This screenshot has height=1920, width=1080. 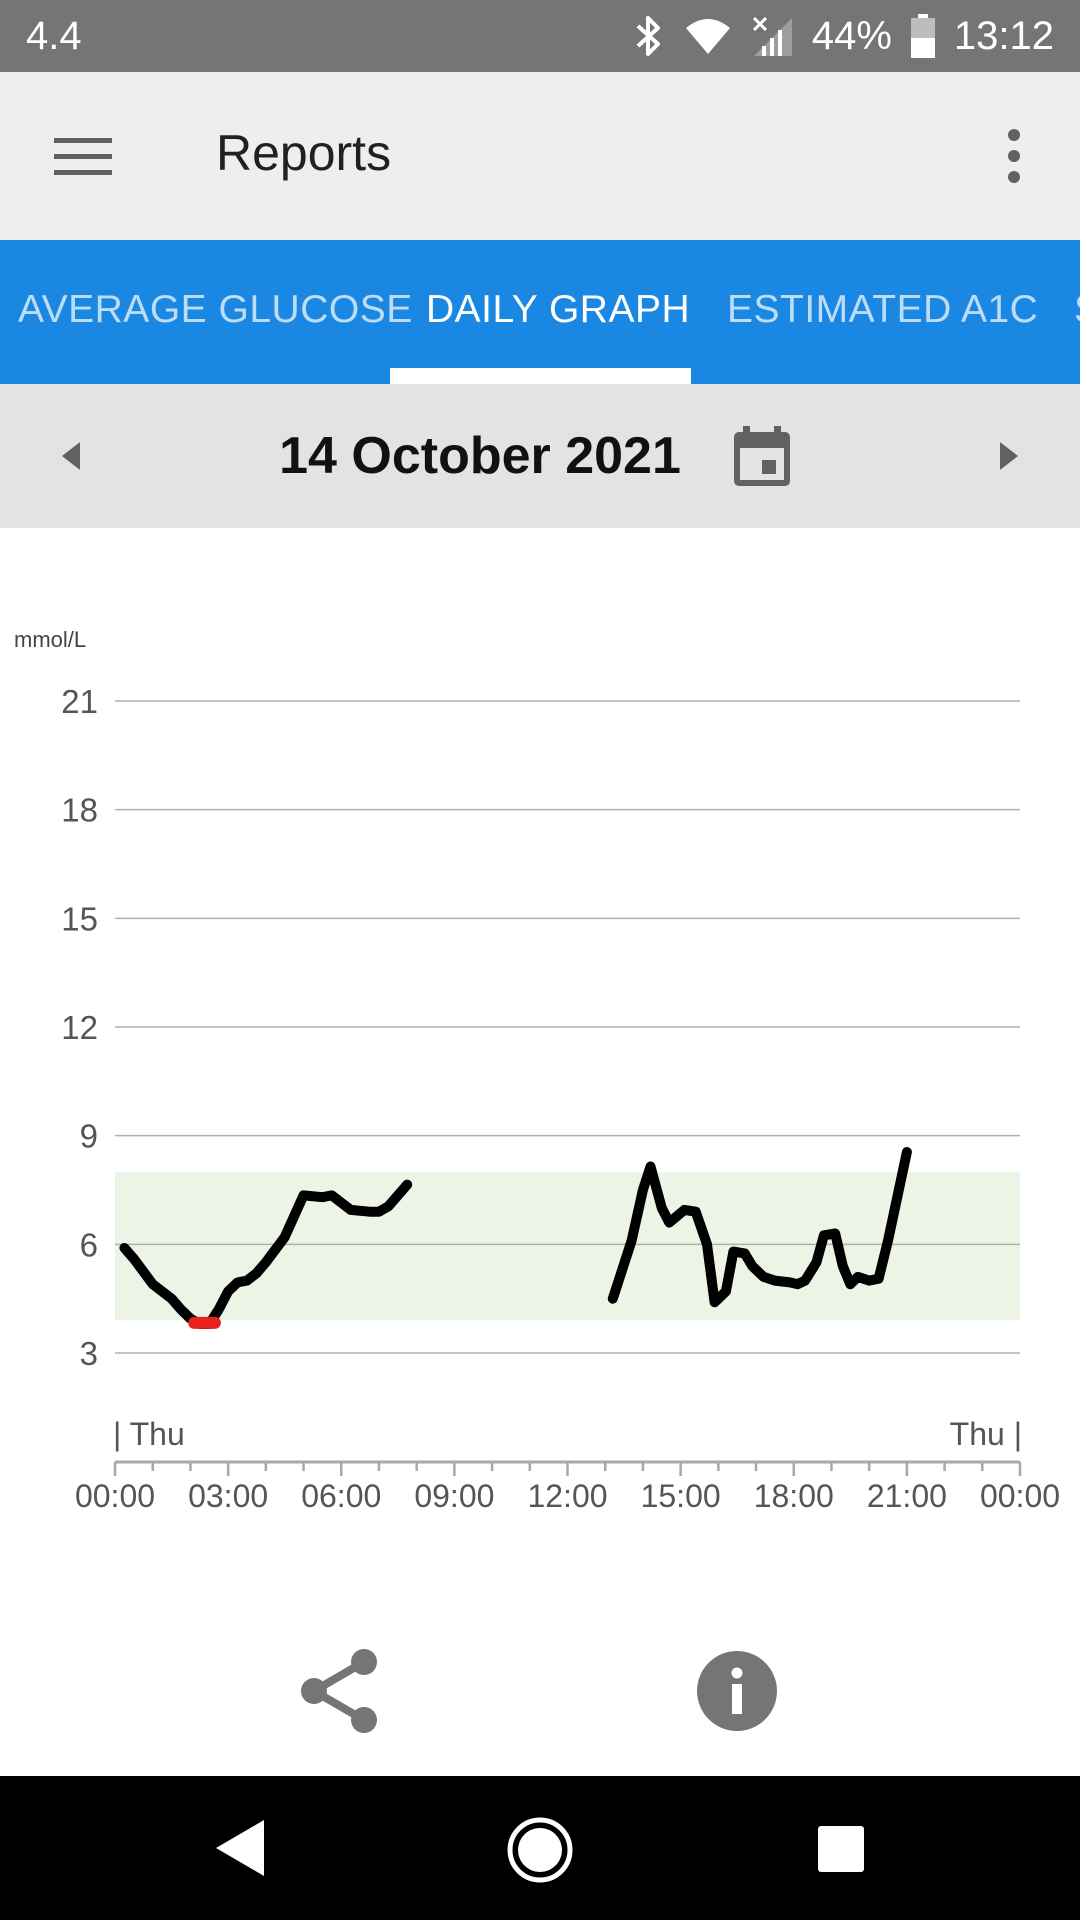 I want to click on app-bar: Reports, so click(x=540, y=156).